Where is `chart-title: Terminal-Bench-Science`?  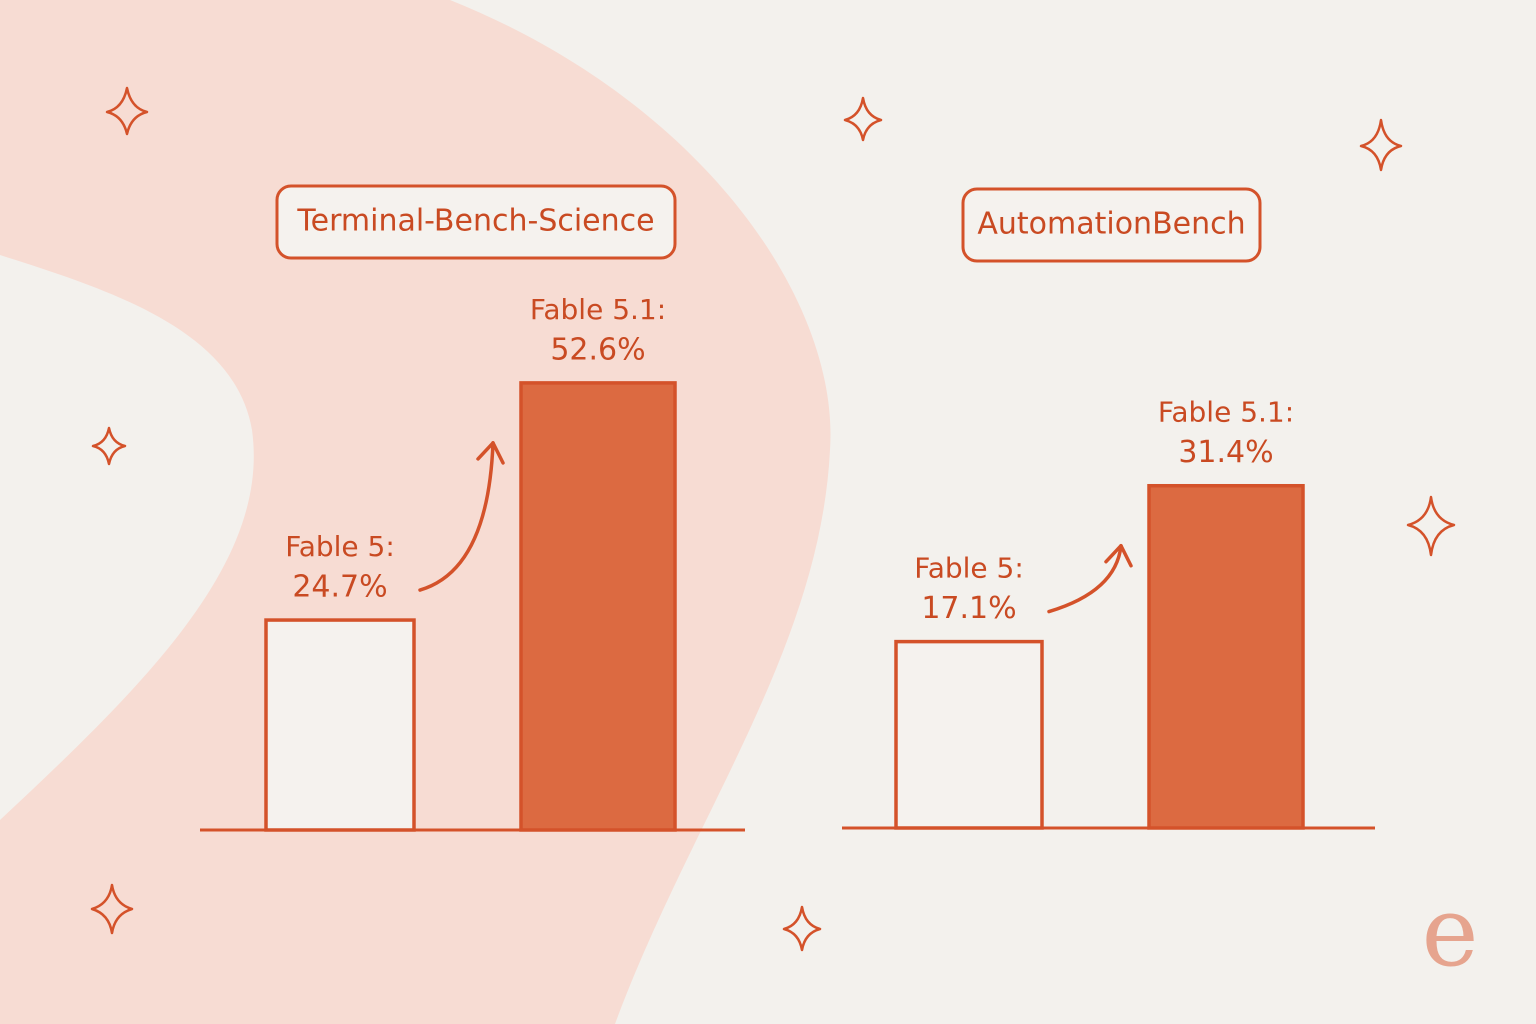 chart-title: Terminal-Bench-Science is located at coordinates (475, 221).